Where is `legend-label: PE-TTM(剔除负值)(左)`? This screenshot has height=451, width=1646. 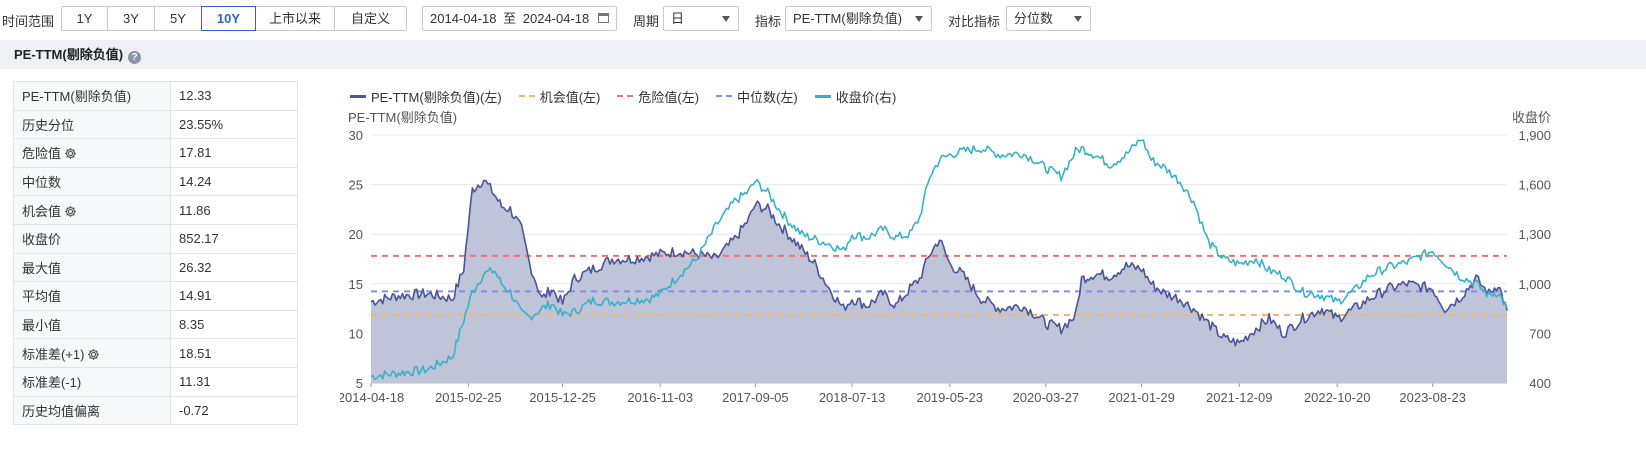
legend-label: PE-TTM(剔除负值)(左) is located at coordinates (436, 97).